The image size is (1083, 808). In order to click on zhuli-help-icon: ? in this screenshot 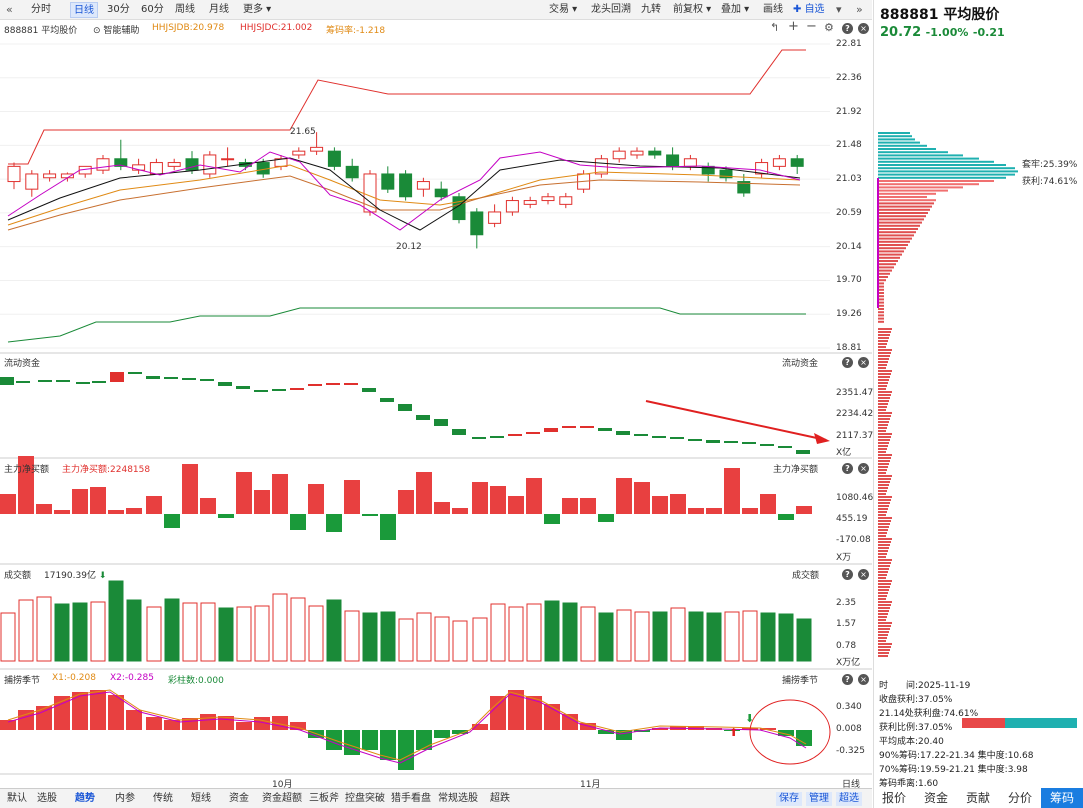, I will do `click(847, 468)`.